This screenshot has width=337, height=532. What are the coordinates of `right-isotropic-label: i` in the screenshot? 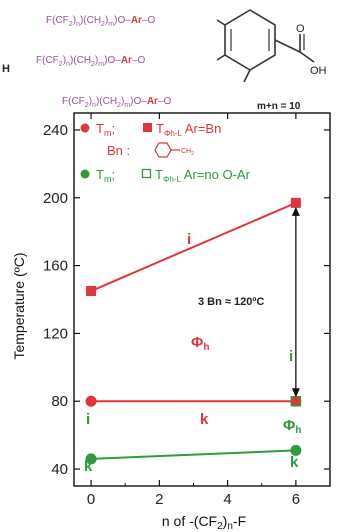 It's located at (291, 356).